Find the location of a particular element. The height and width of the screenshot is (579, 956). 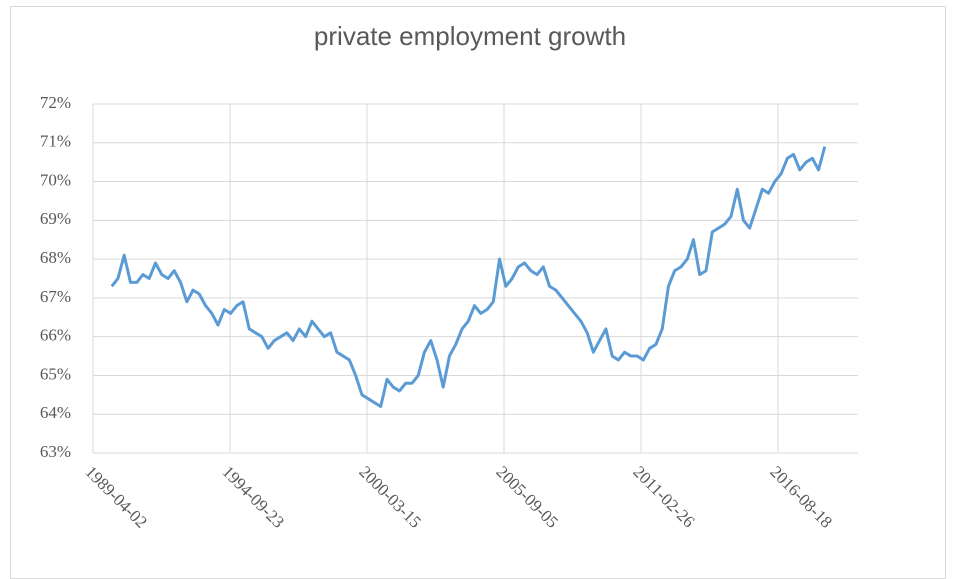

y-tick-label: 64% is located at coordinates (55, 412).